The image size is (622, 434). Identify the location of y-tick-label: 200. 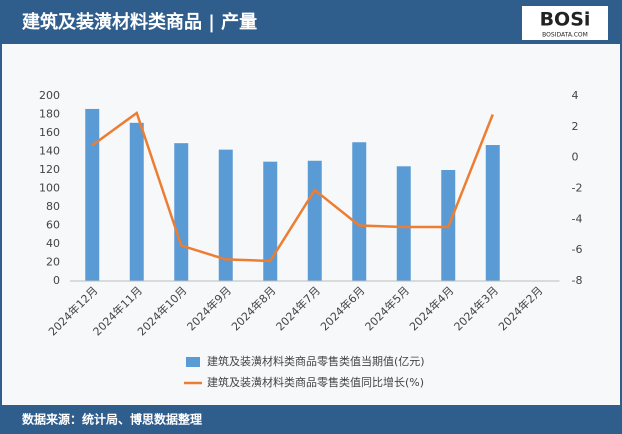
(49, 95).